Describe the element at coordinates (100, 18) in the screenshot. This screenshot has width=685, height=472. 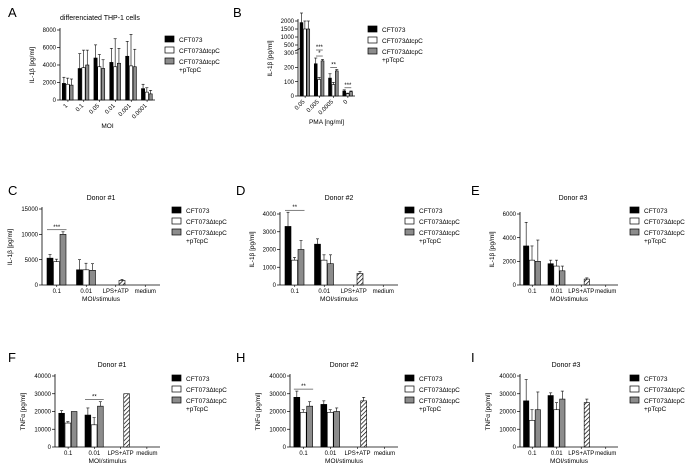
I see `panel-title: differenciated THP-1 cells` at that location.